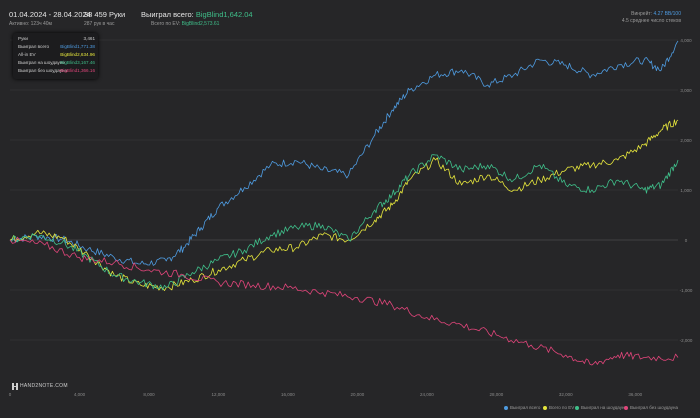 The image size is (700, 418). Describe the element at coordinates (30, 24) in the screenshot. I see `active-time: Активно: 123ч 40м` at that location.